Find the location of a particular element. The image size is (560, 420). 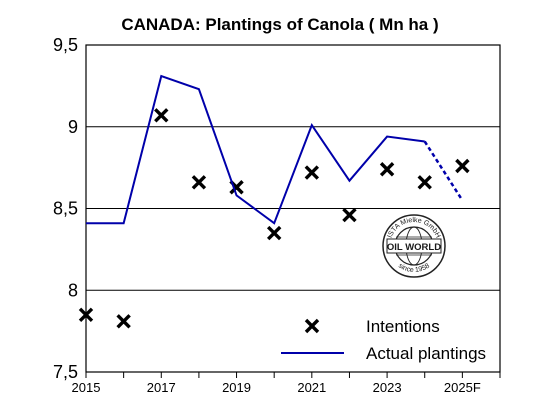

intention-point-2021 is located at coordinates (312, 172).